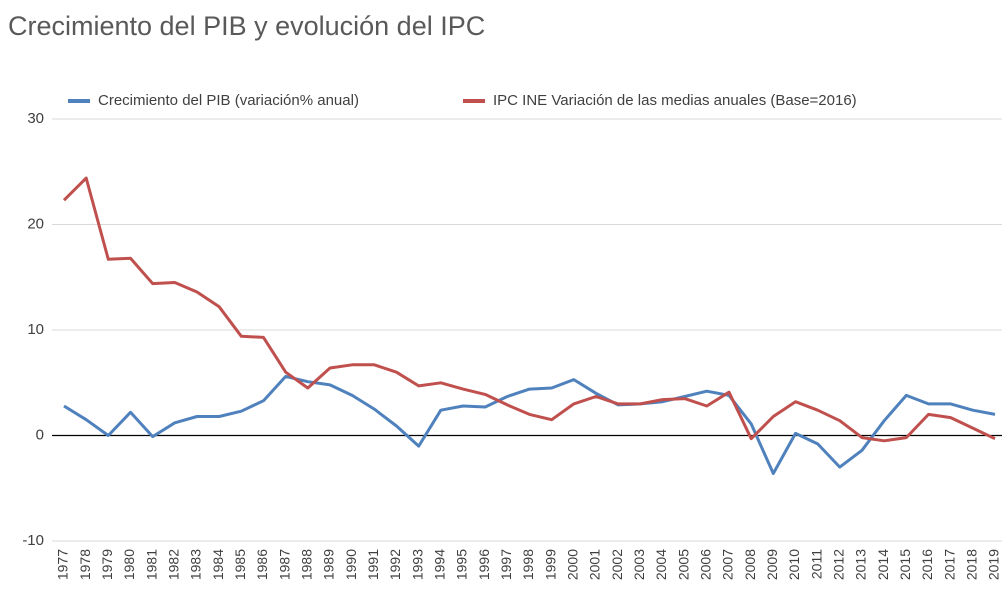 This screenshot has height=595, width=1003. I want to click on y-tick-label: -10, so click(33, 540).